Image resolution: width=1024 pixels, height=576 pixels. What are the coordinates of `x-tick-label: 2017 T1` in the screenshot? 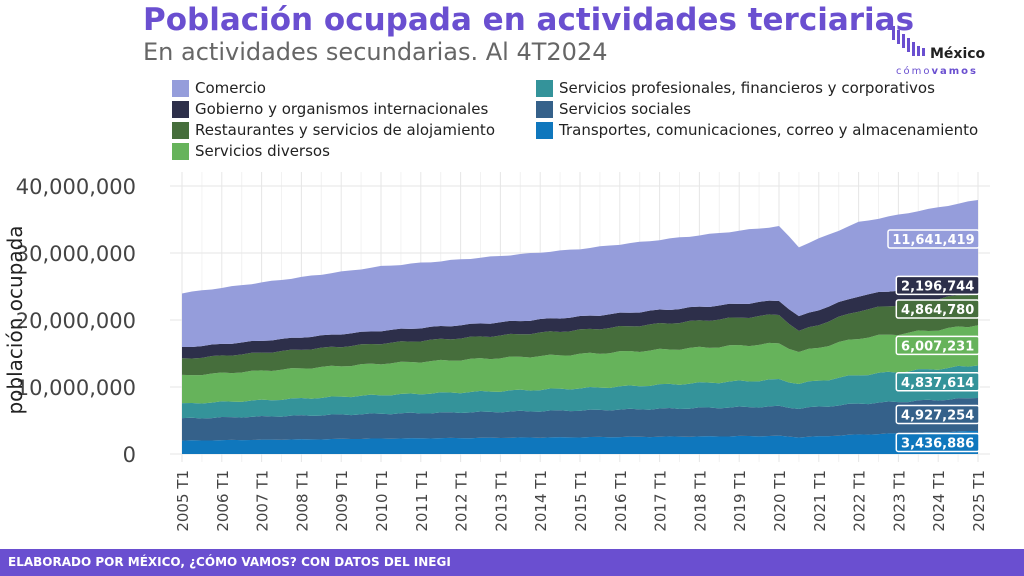 It's located at (661, 501).